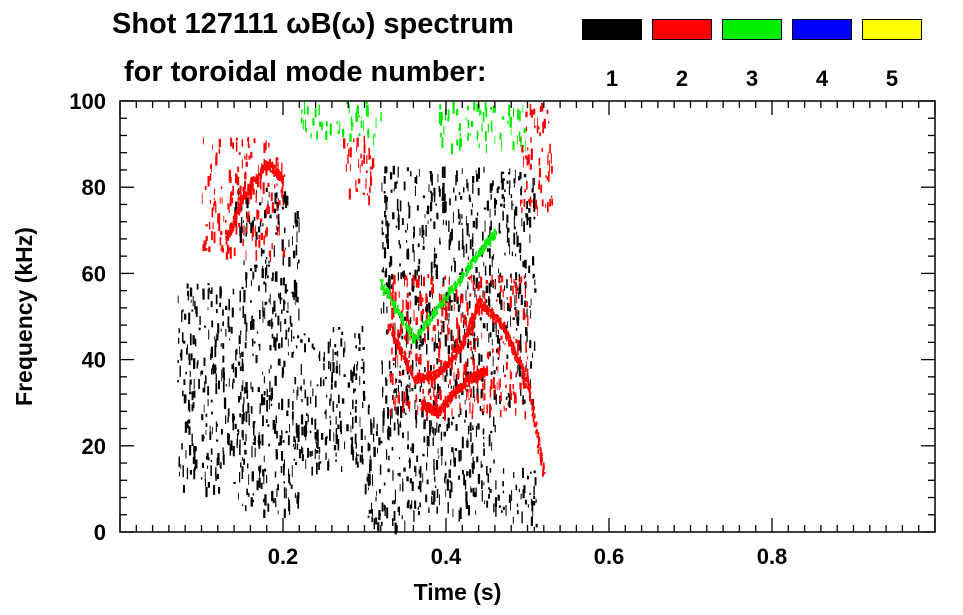 This screenshot has width=963, height=615. What do you see at coordinates (94, 273) in the screenshot?
I see `y-tick-label: 60` at bounding box center [94, 273].